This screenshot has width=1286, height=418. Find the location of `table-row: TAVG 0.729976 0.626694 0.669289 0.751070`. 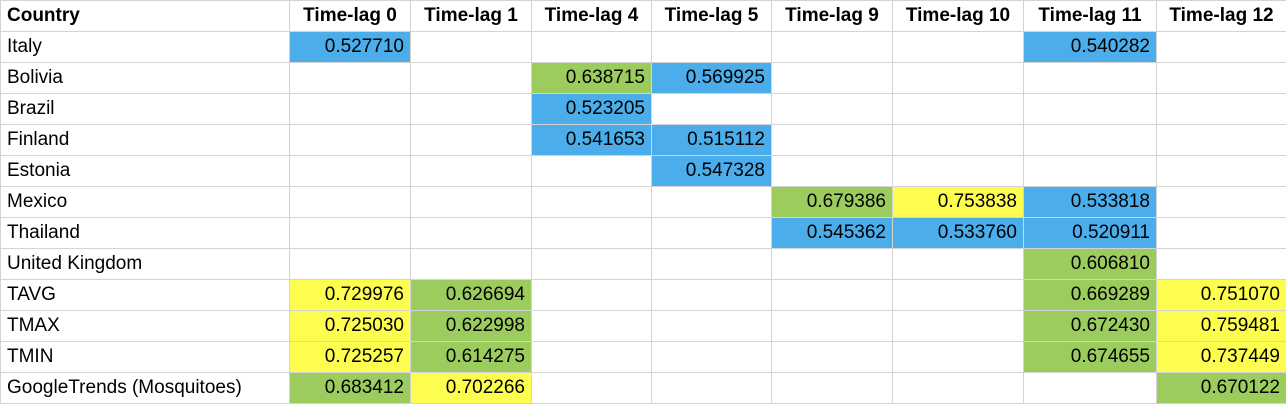

table-row: TAVG 0.729976 0.626694 0.669289 0.751070 is located at coordinates (643, 295).